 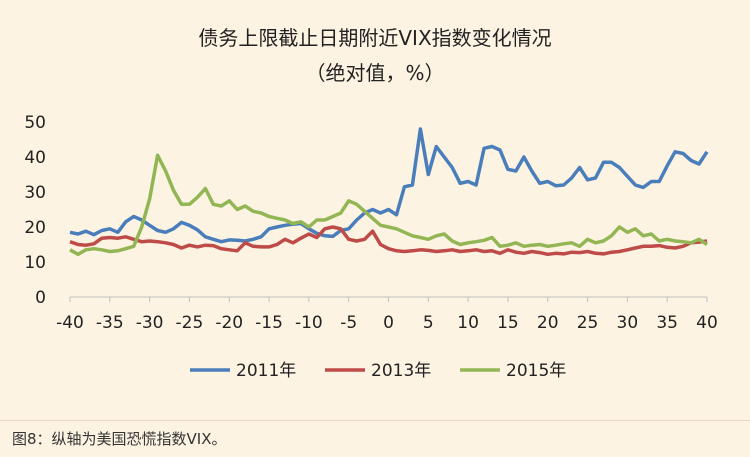 I want to click on y-tick-label: 20, so click(x=35, y=228).